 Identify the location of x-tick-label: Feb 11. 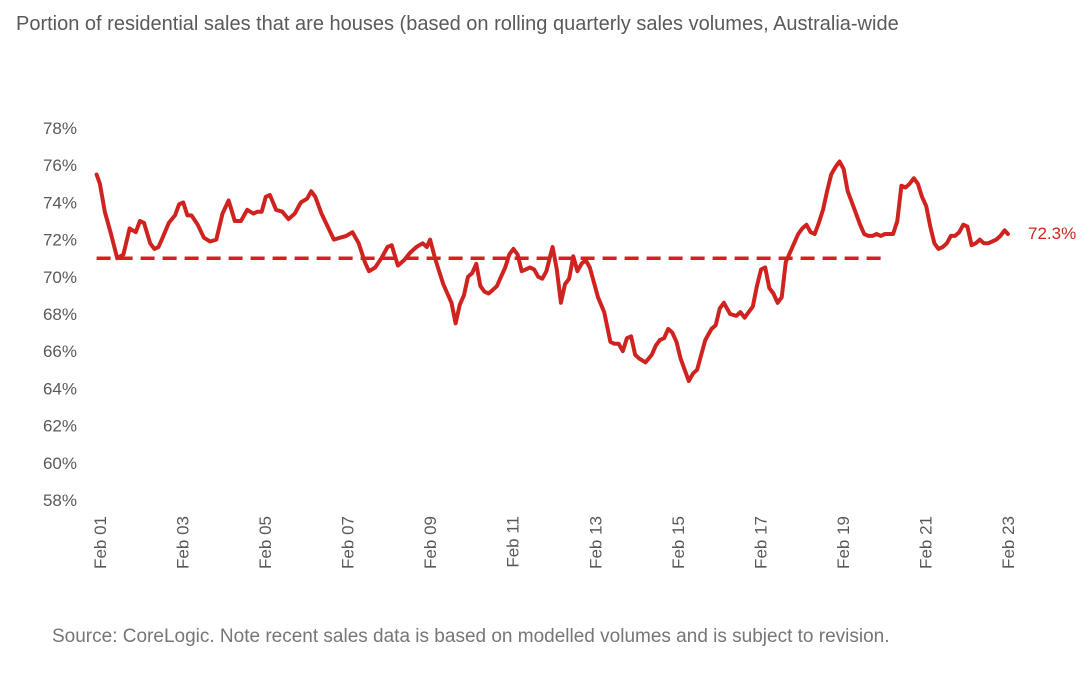
(513, 542).